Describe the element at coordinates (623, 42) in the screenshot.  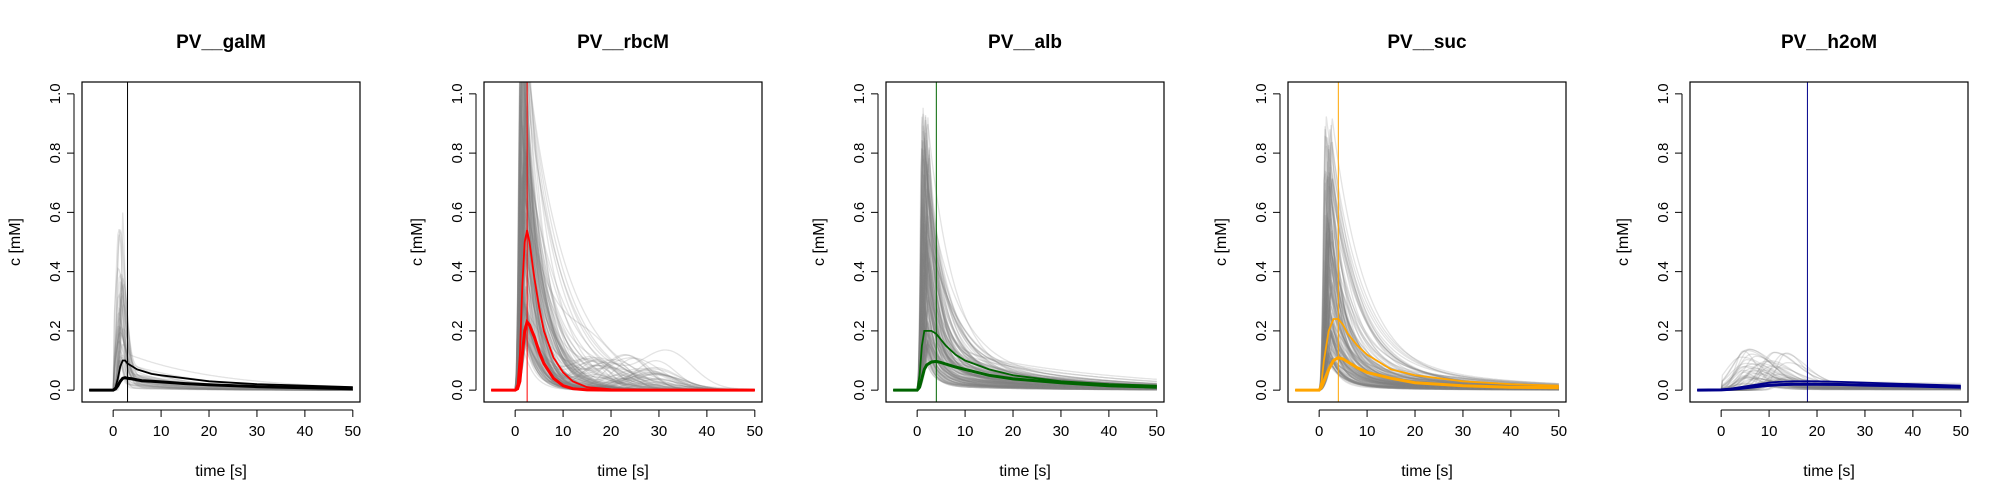
I see `chart-title: PV__rbcM` at that location.